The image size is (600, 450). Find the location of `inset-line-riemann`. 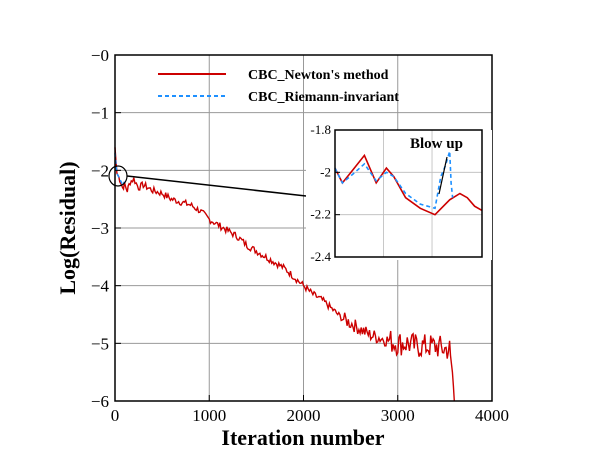

inset-line-riemann is located at coordinates (394, 180).